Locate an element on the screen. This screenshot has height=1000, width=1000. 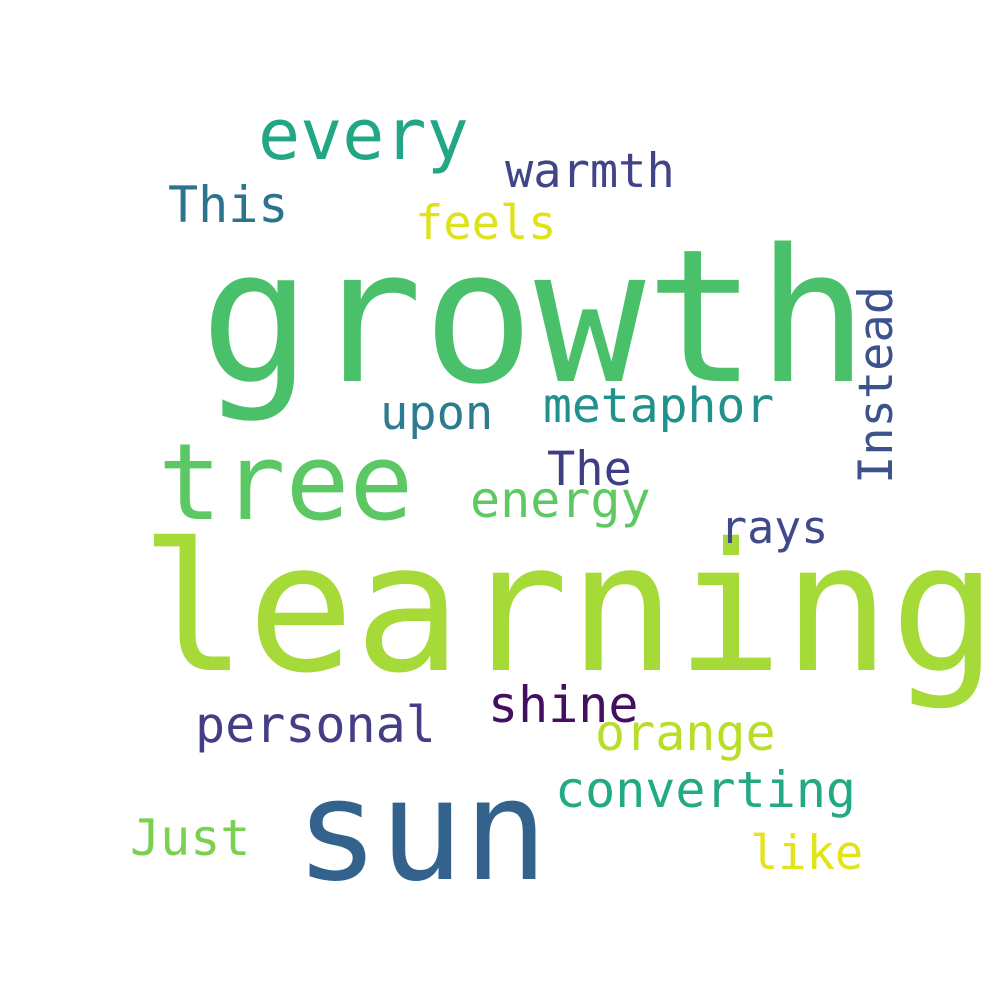
word-this: This is located at coordinates (228, 205).